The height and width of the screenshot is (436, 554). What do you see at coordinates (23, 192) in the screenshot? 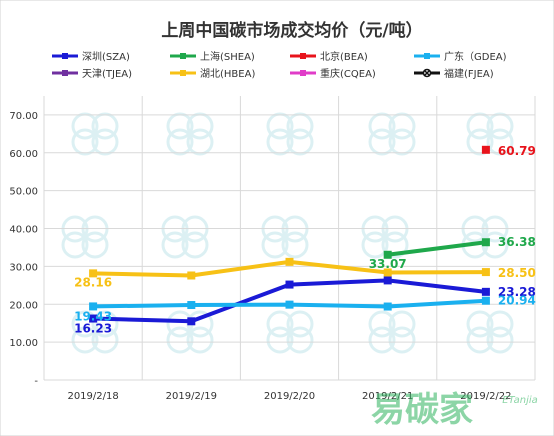
I see `y-tick-label: 50.00` at bounding box center [23, 192].